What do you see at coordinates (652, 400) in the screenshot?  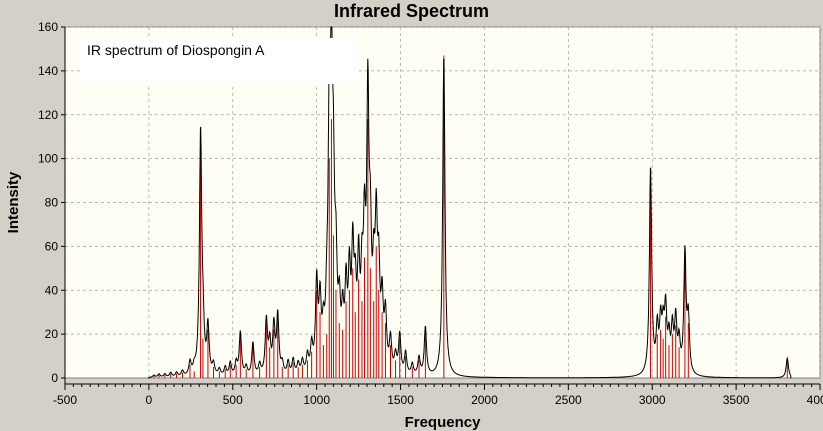 I see `x-tick-label: 3000` at bounding box center [652, 400].